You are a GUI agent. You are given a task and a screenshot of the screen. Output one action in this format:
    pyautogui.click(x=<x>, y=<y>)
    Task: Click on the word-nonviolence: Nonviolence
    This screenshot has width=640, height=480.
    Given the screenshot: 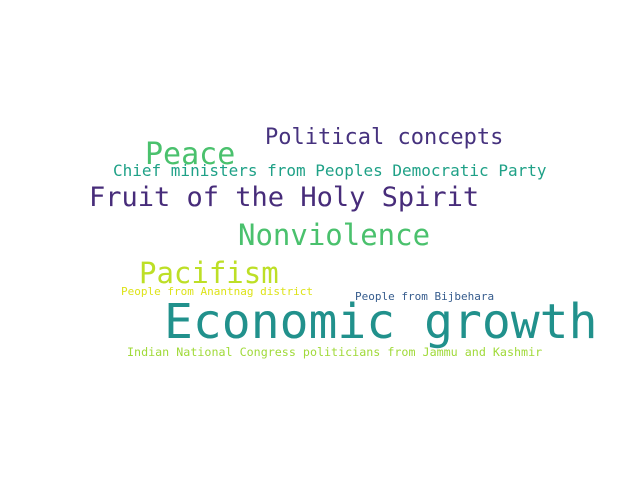 What is the action you would take?
    pyautogui.click(x=334, y=235)
    